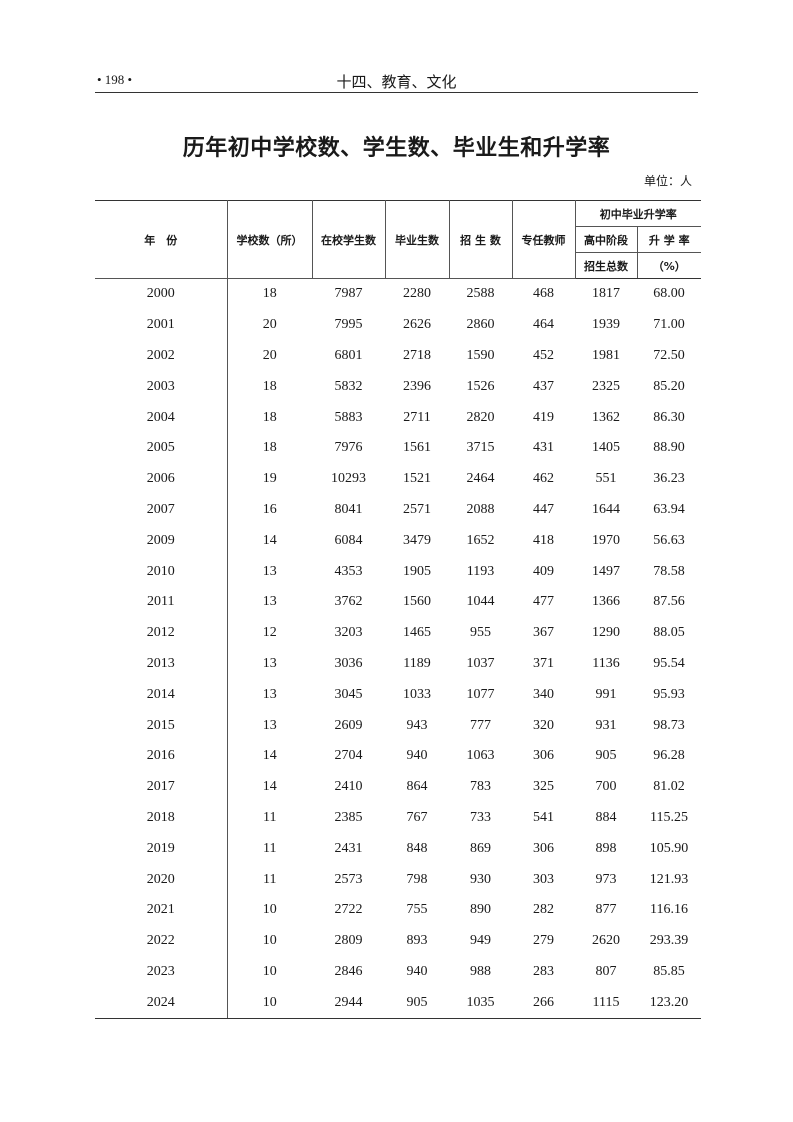  I want to click on cell-enrolled: 5832, so click(348, 386).